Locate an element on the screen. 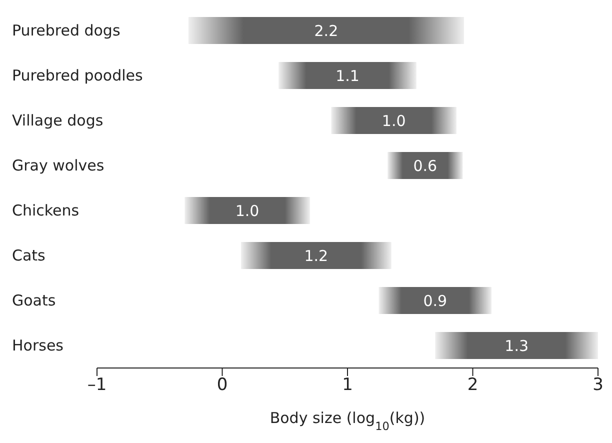 Image resolution: width=612 pixels, height=443 pixels. data-label: 1.1 is located at coordinates (348, 75).